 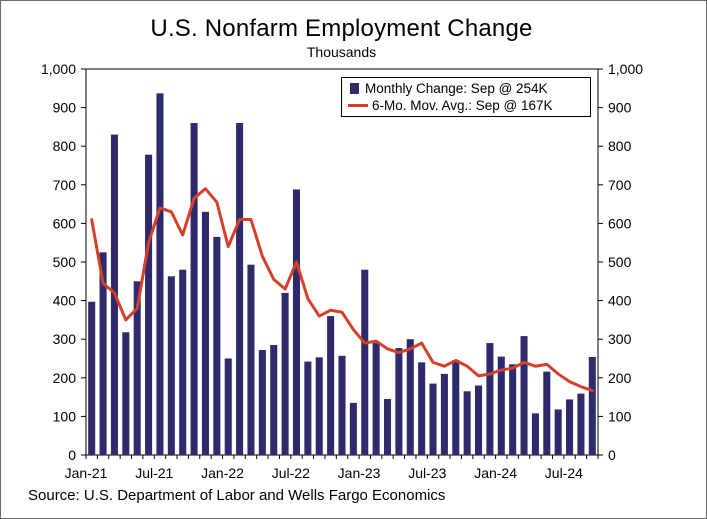 What do you see at coordinates (65, 185) in the screenshot?
I see `y-tick-label-left: 700` at bounding box center [65, 185].